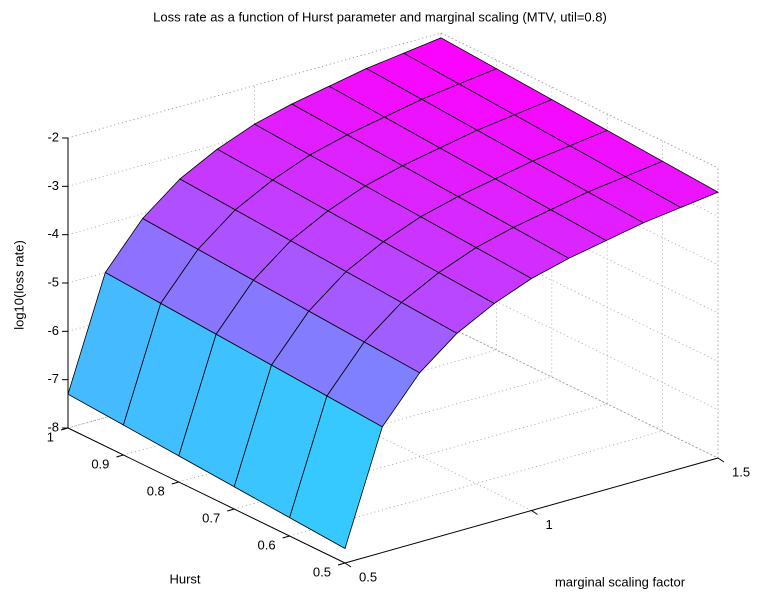 Image resolution: width=759 pixels, height=598 pixels. I want to click on box-edge, so click(579, 390).